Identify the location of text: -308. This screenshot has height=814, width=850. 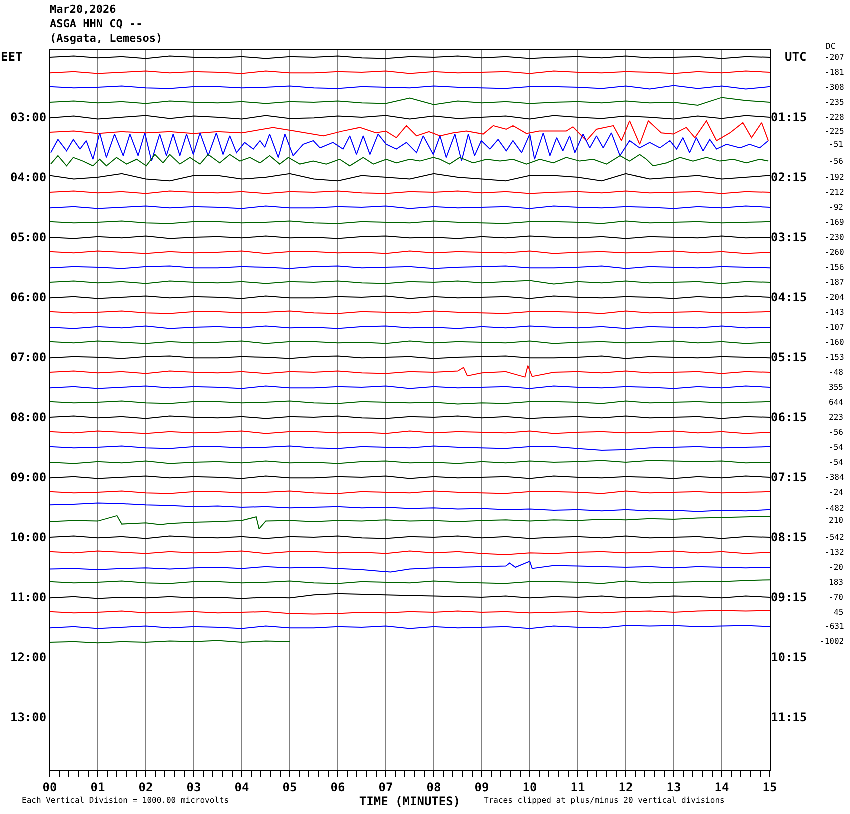
(834, 87).